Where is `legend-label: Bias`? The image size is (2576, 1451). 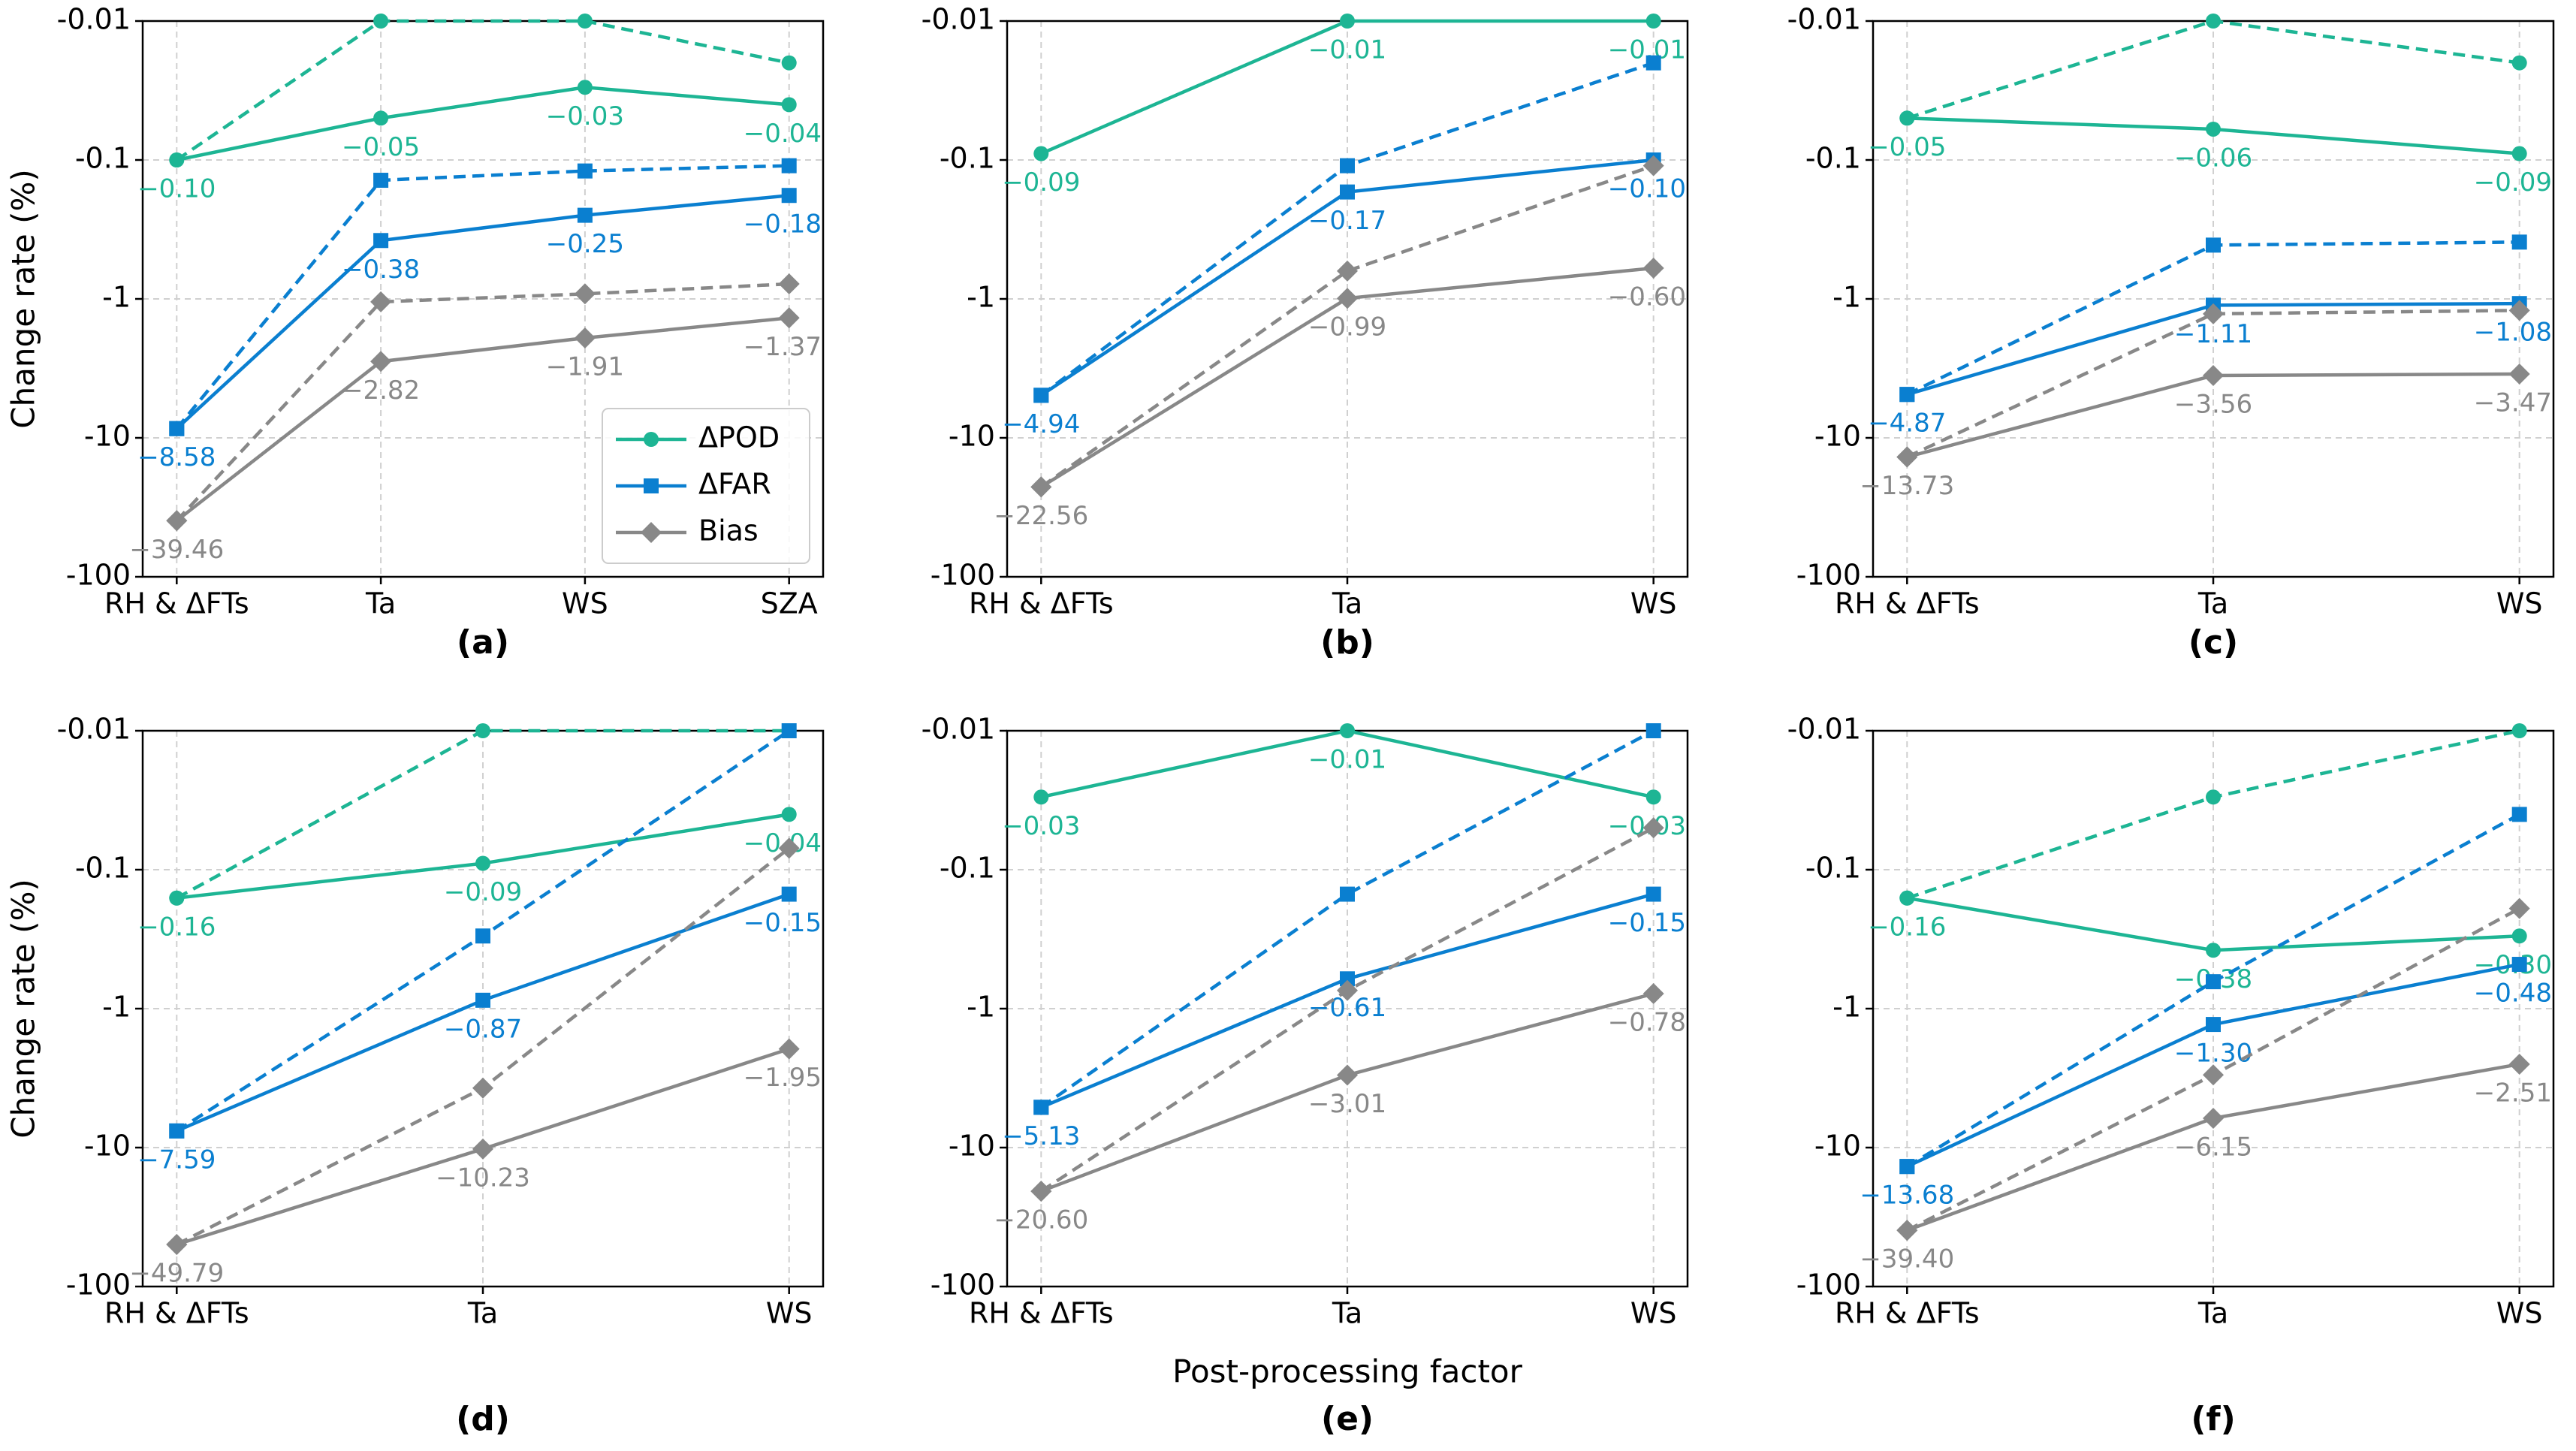
legend-label: Bias is located at coordinates (728, 531).